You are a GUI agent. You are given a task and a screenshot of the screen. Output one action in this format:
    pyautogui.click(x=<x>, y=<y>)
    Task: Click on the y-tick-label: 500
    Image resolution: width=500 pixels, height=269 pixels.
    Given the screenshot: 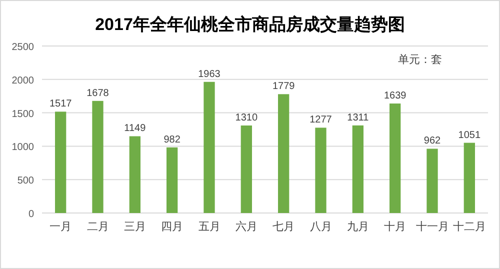 What is the action you would take?
    pyautogui.click(x=25, y=181)
    